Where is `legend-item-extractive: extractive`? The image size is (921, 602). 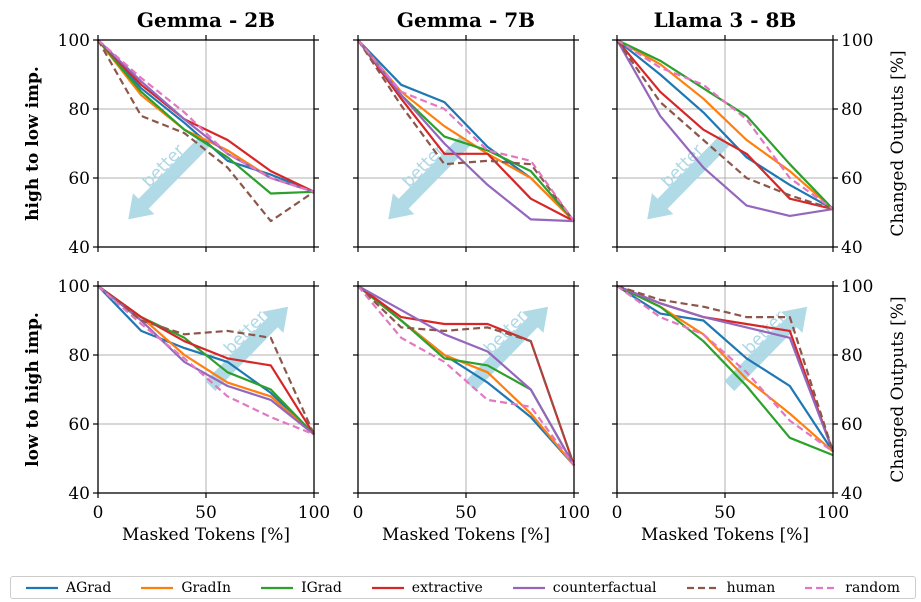 legend-item-extractive: extractive is located at coordinates (427, 587).